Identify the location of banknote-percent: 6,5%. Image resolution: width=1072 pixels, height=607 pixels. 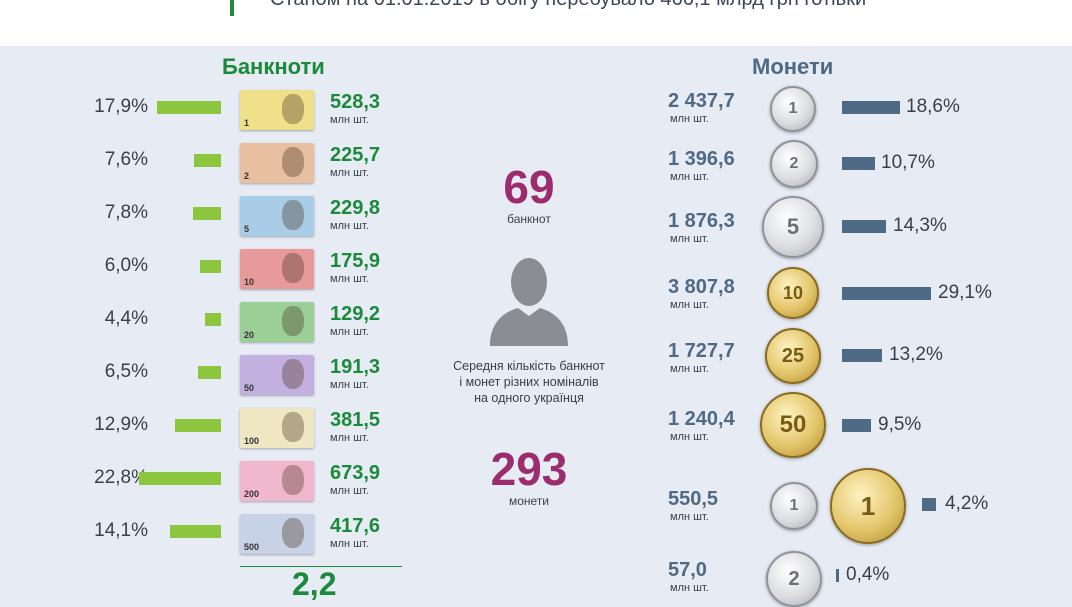
(126, 371).